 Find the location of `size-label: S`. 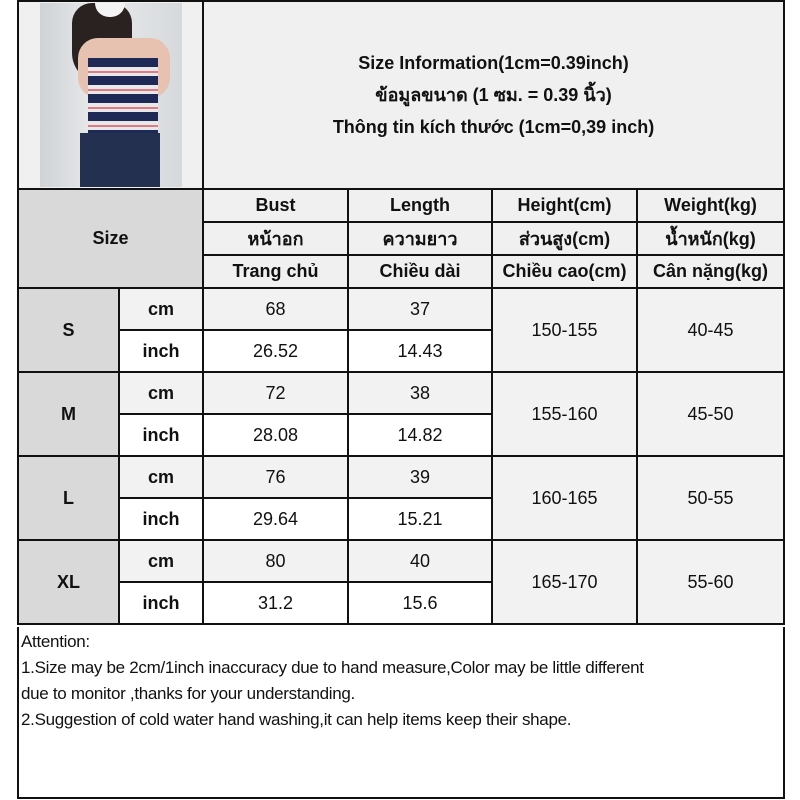

size-label: S is located at coordinates (68, 330).